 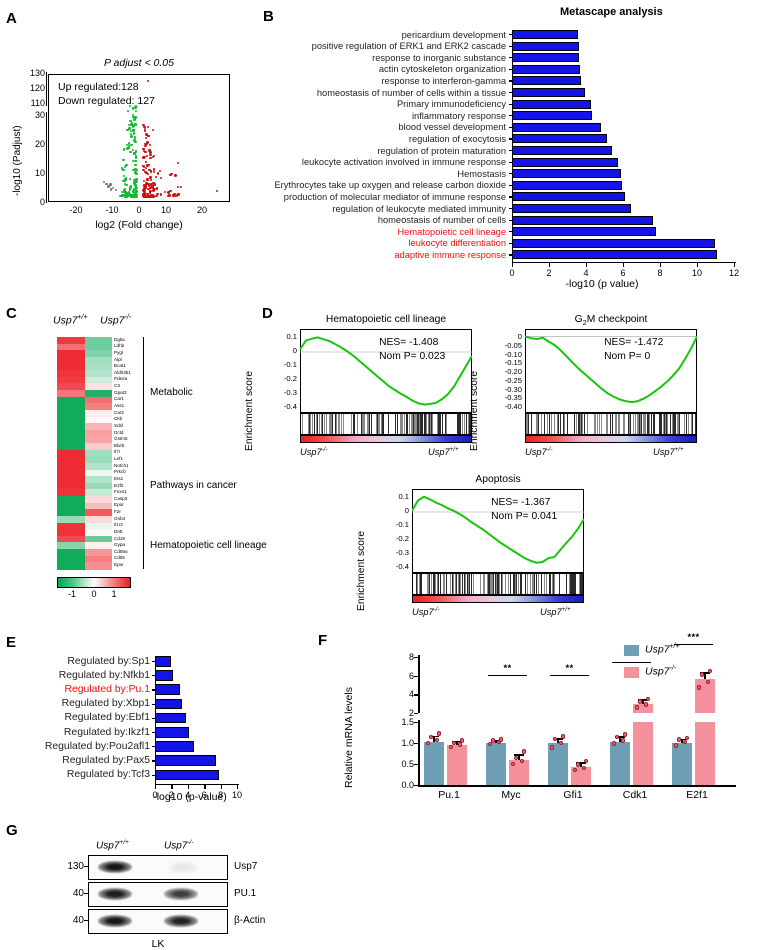 I want to click on panel-b-letter: B, so click(x=268, y=16).